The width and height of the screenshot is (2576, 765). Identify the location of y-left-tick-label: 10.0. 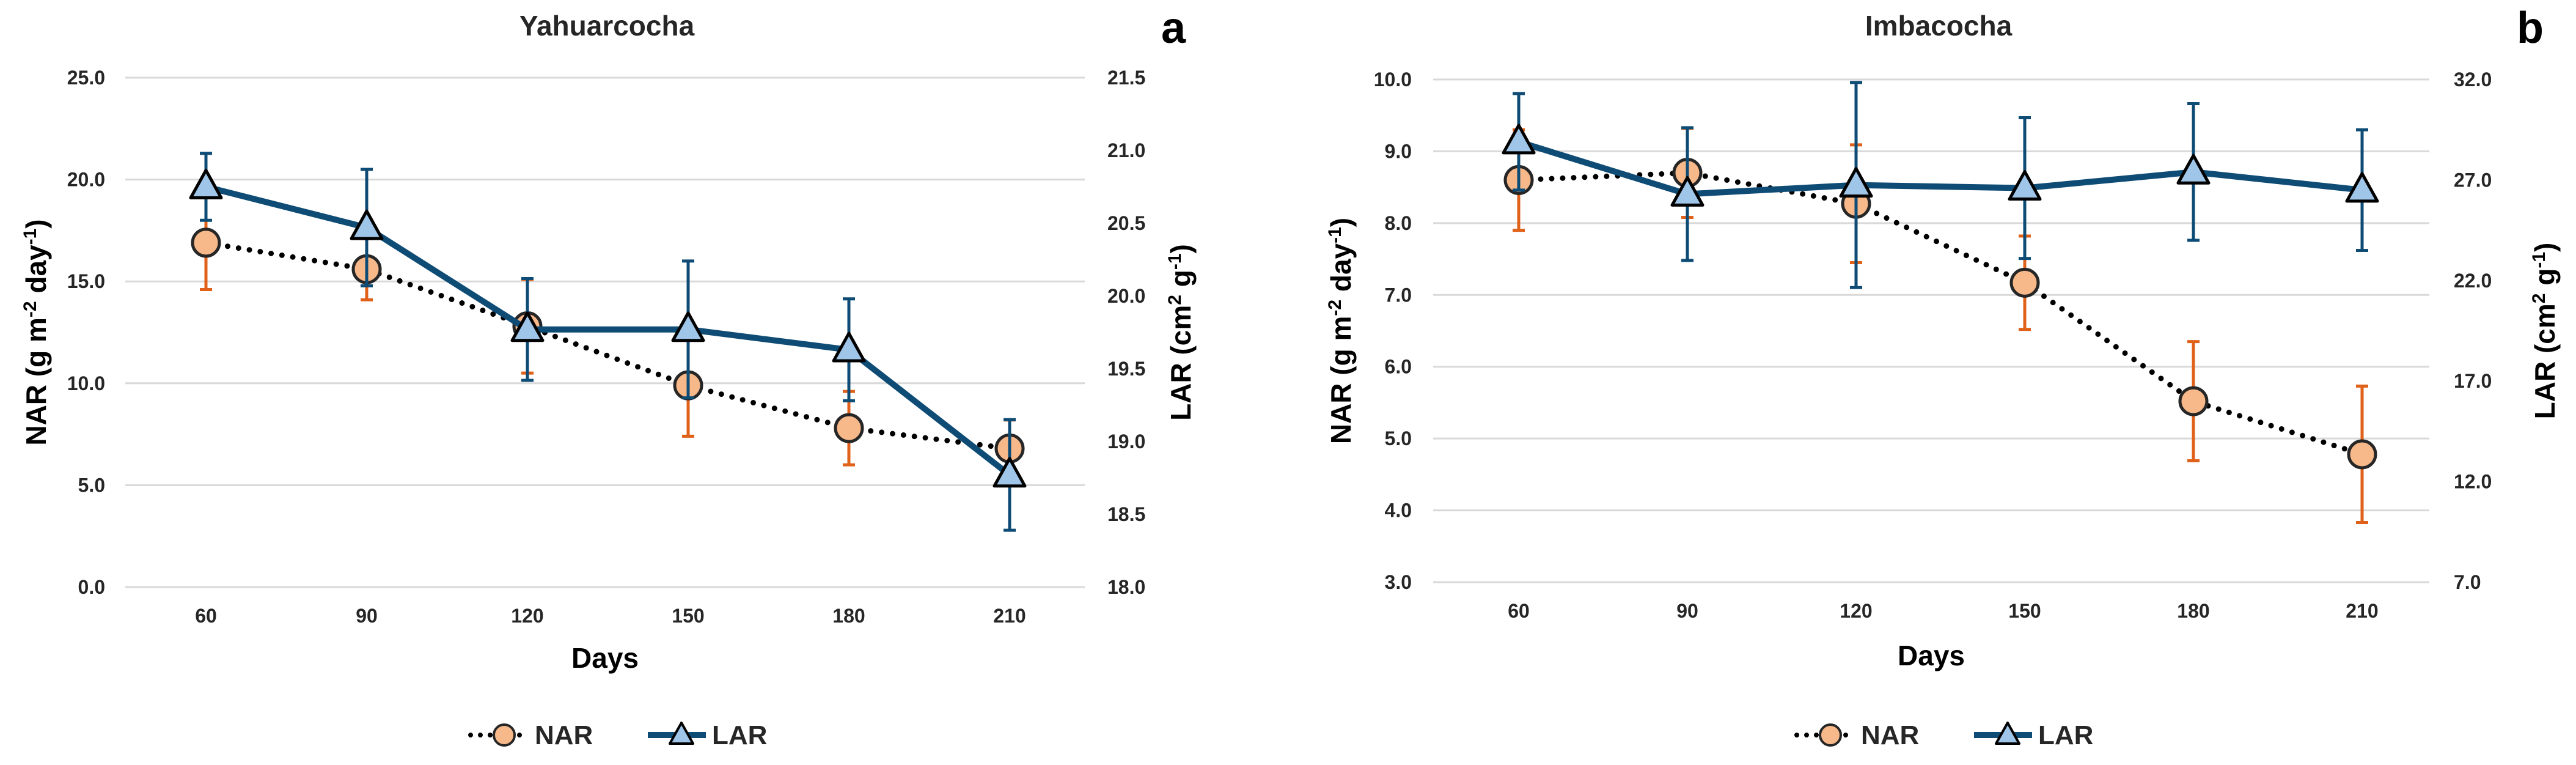
(86, 383).